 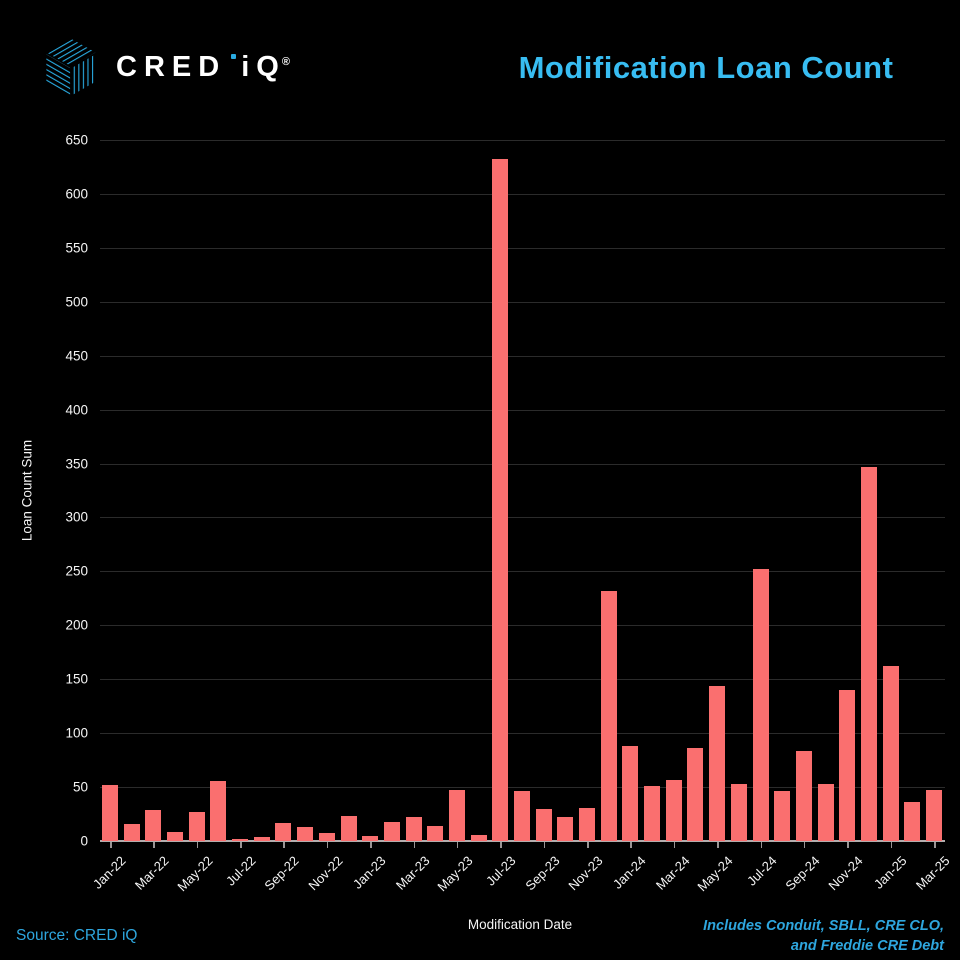 What do you see at coordinates (76, 140) in the screenshot?
I see `y-tick-label: 650` at bounding box center [76, 140].